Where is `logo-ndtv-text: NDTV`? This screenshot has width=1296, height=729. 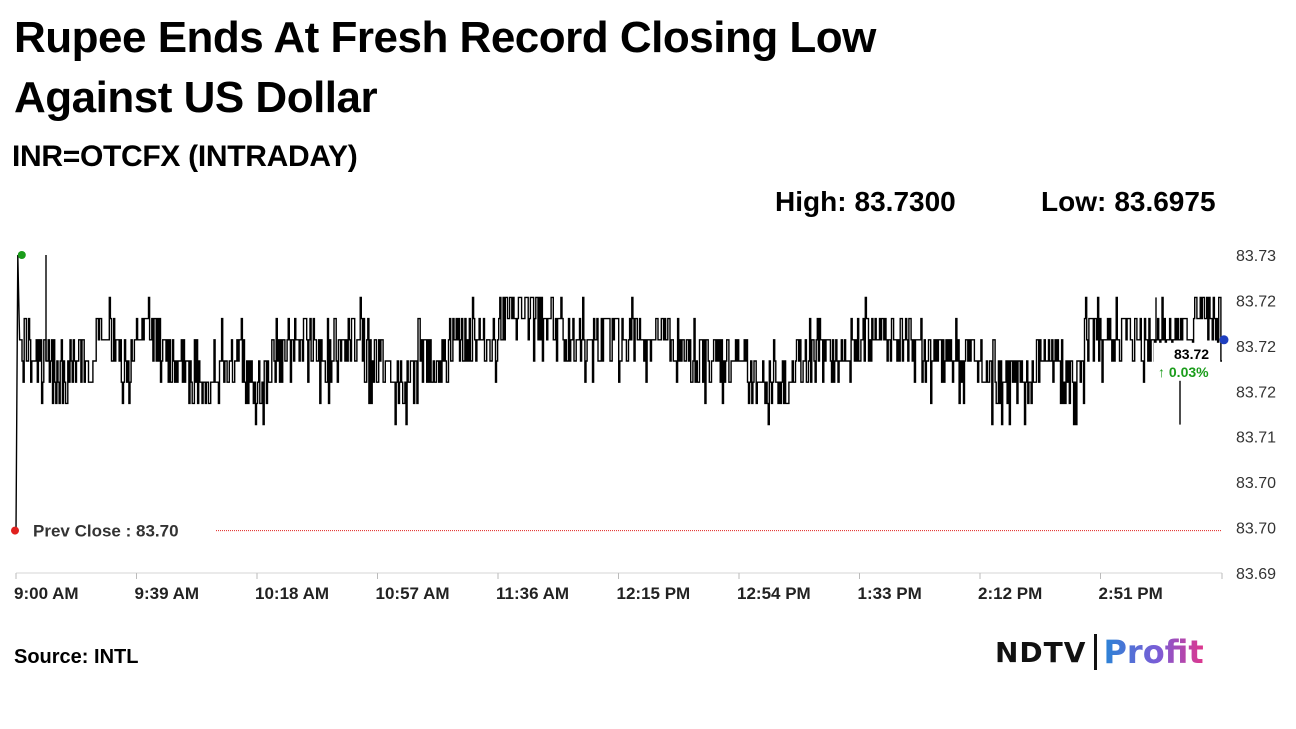 logo-ndtv-text: NDTV is located at coordinates (1041, 652).